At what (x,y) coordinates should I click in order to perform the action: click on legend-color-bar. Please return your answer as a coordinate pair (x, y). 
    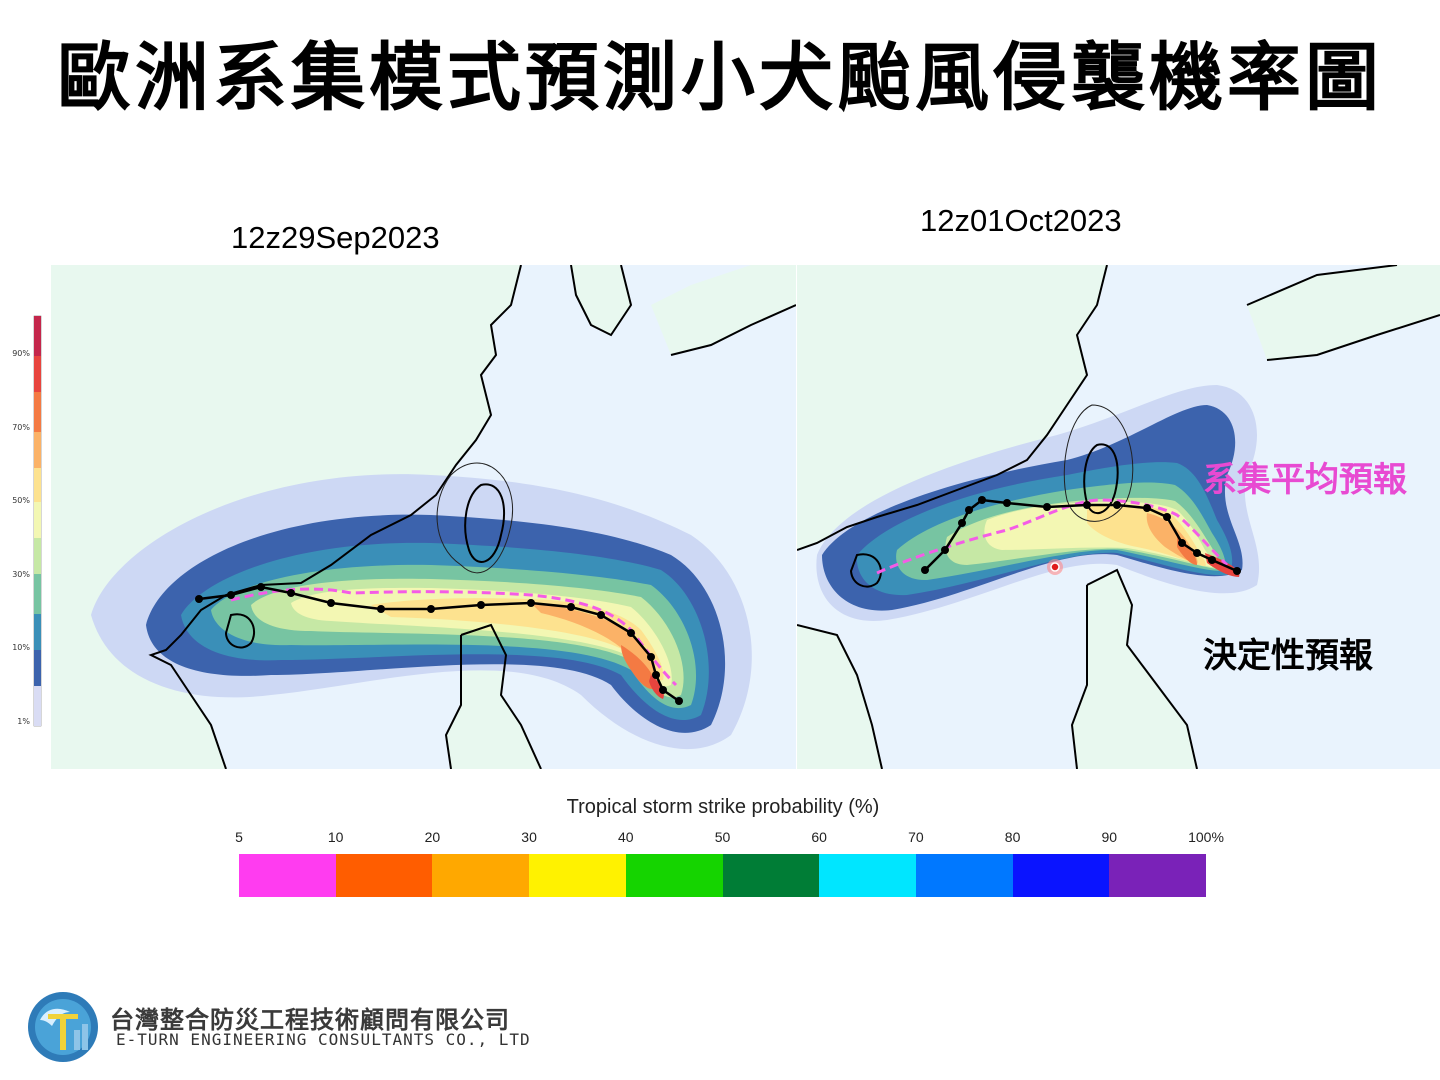
    Looking at the image, I should click on (723, 875).